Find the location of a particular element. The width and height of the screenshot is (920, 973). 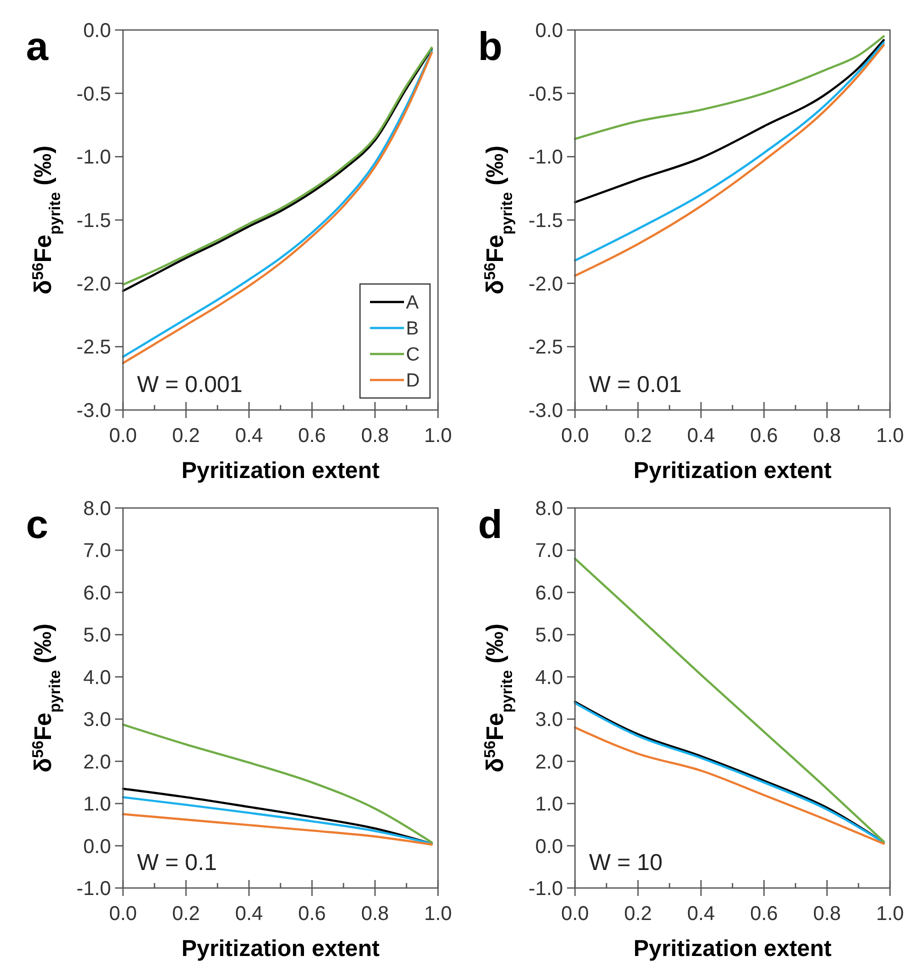

annotation: W = 0.1 is located at coordinates (177, 862).